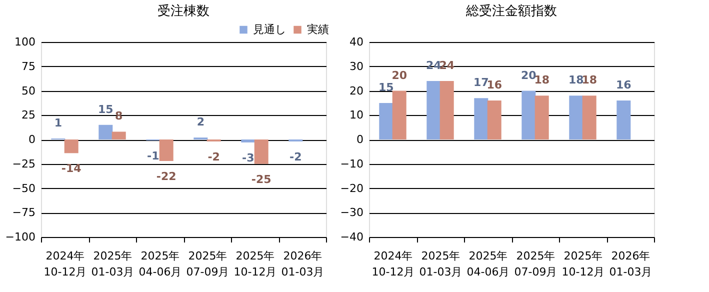 Image resolution: width=709 pixels, height=292 pixels. I want to click on data-label: -14, so click(71, 169).